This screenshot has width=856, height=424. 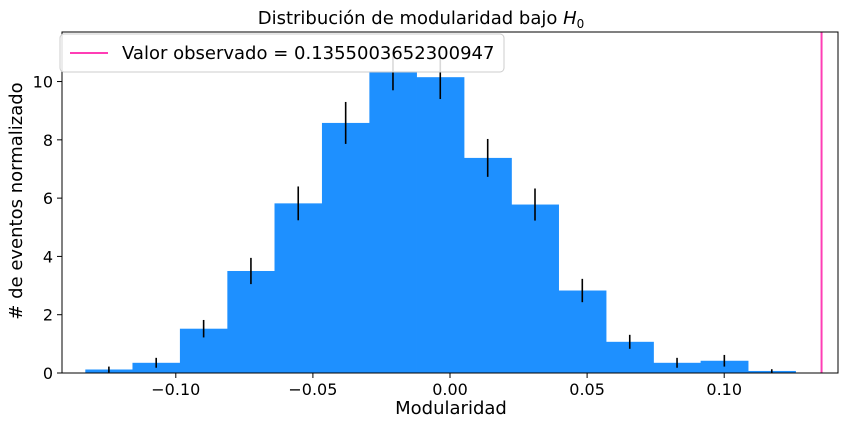 I want to click on chart-title-text: Distribución de modularidad bajo, so click(x=410, y=18).